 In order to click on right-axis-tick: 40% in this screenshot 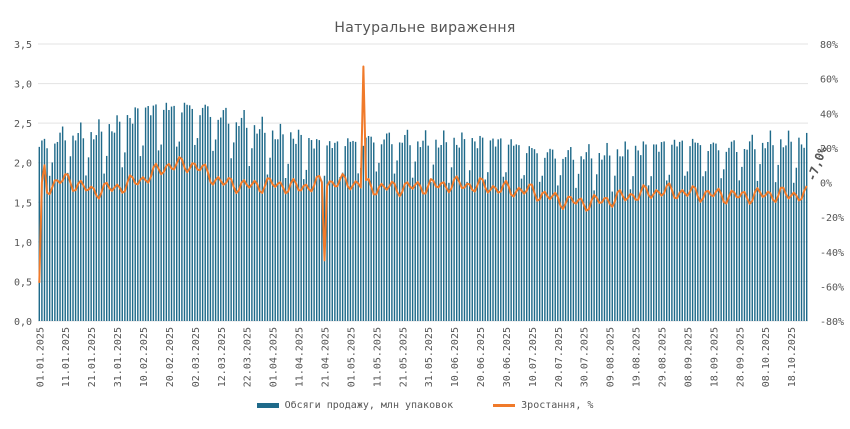, I will do `click(829, 114)`.